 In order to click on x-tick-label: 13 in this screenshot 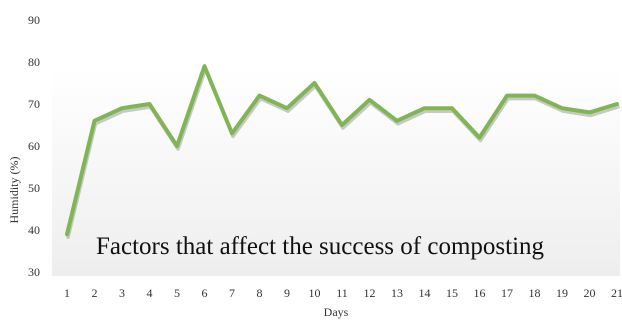, I will do `click(397, 293)`.